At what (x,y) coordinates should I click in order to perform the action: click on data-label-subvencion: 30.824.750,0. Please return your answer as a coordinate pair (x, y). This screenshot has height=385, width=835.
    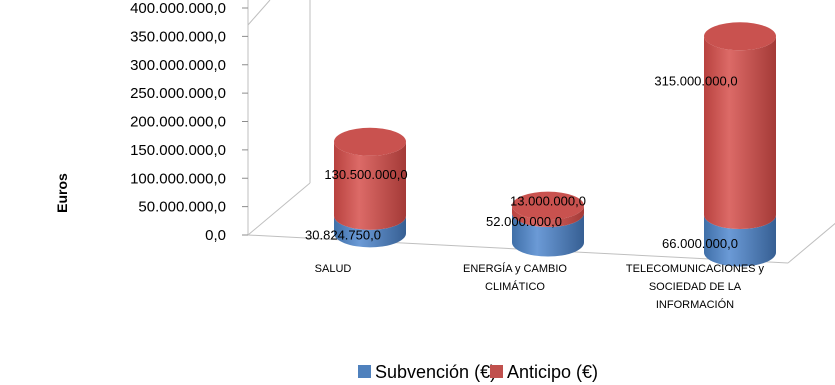
    Looking at the image, I should click on (343, 235).